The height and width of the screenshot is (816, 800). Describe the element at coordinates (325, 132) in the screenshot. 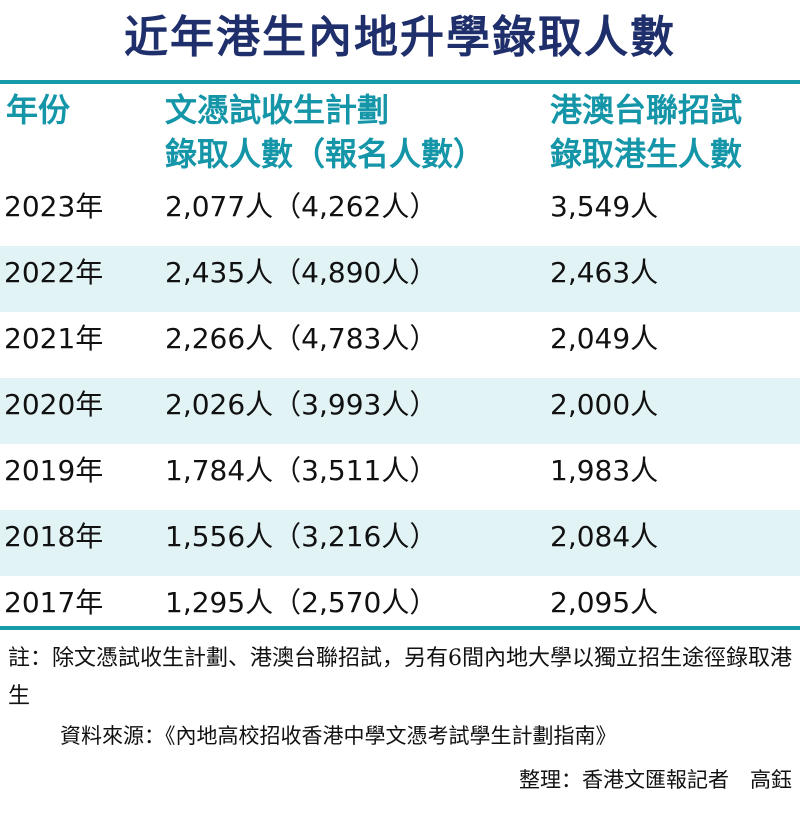

I see `header-dse: 文憑試收生計劃 錄取人數（報名人數）` at that location.